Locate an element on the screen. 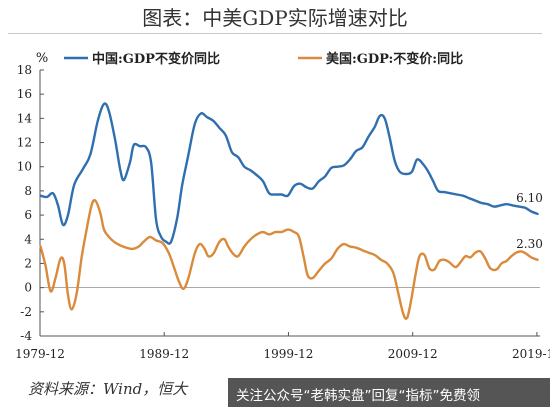 This screenshot has width=550, height=407. y-tick-label: -2 is located at coordinates (26, 312).